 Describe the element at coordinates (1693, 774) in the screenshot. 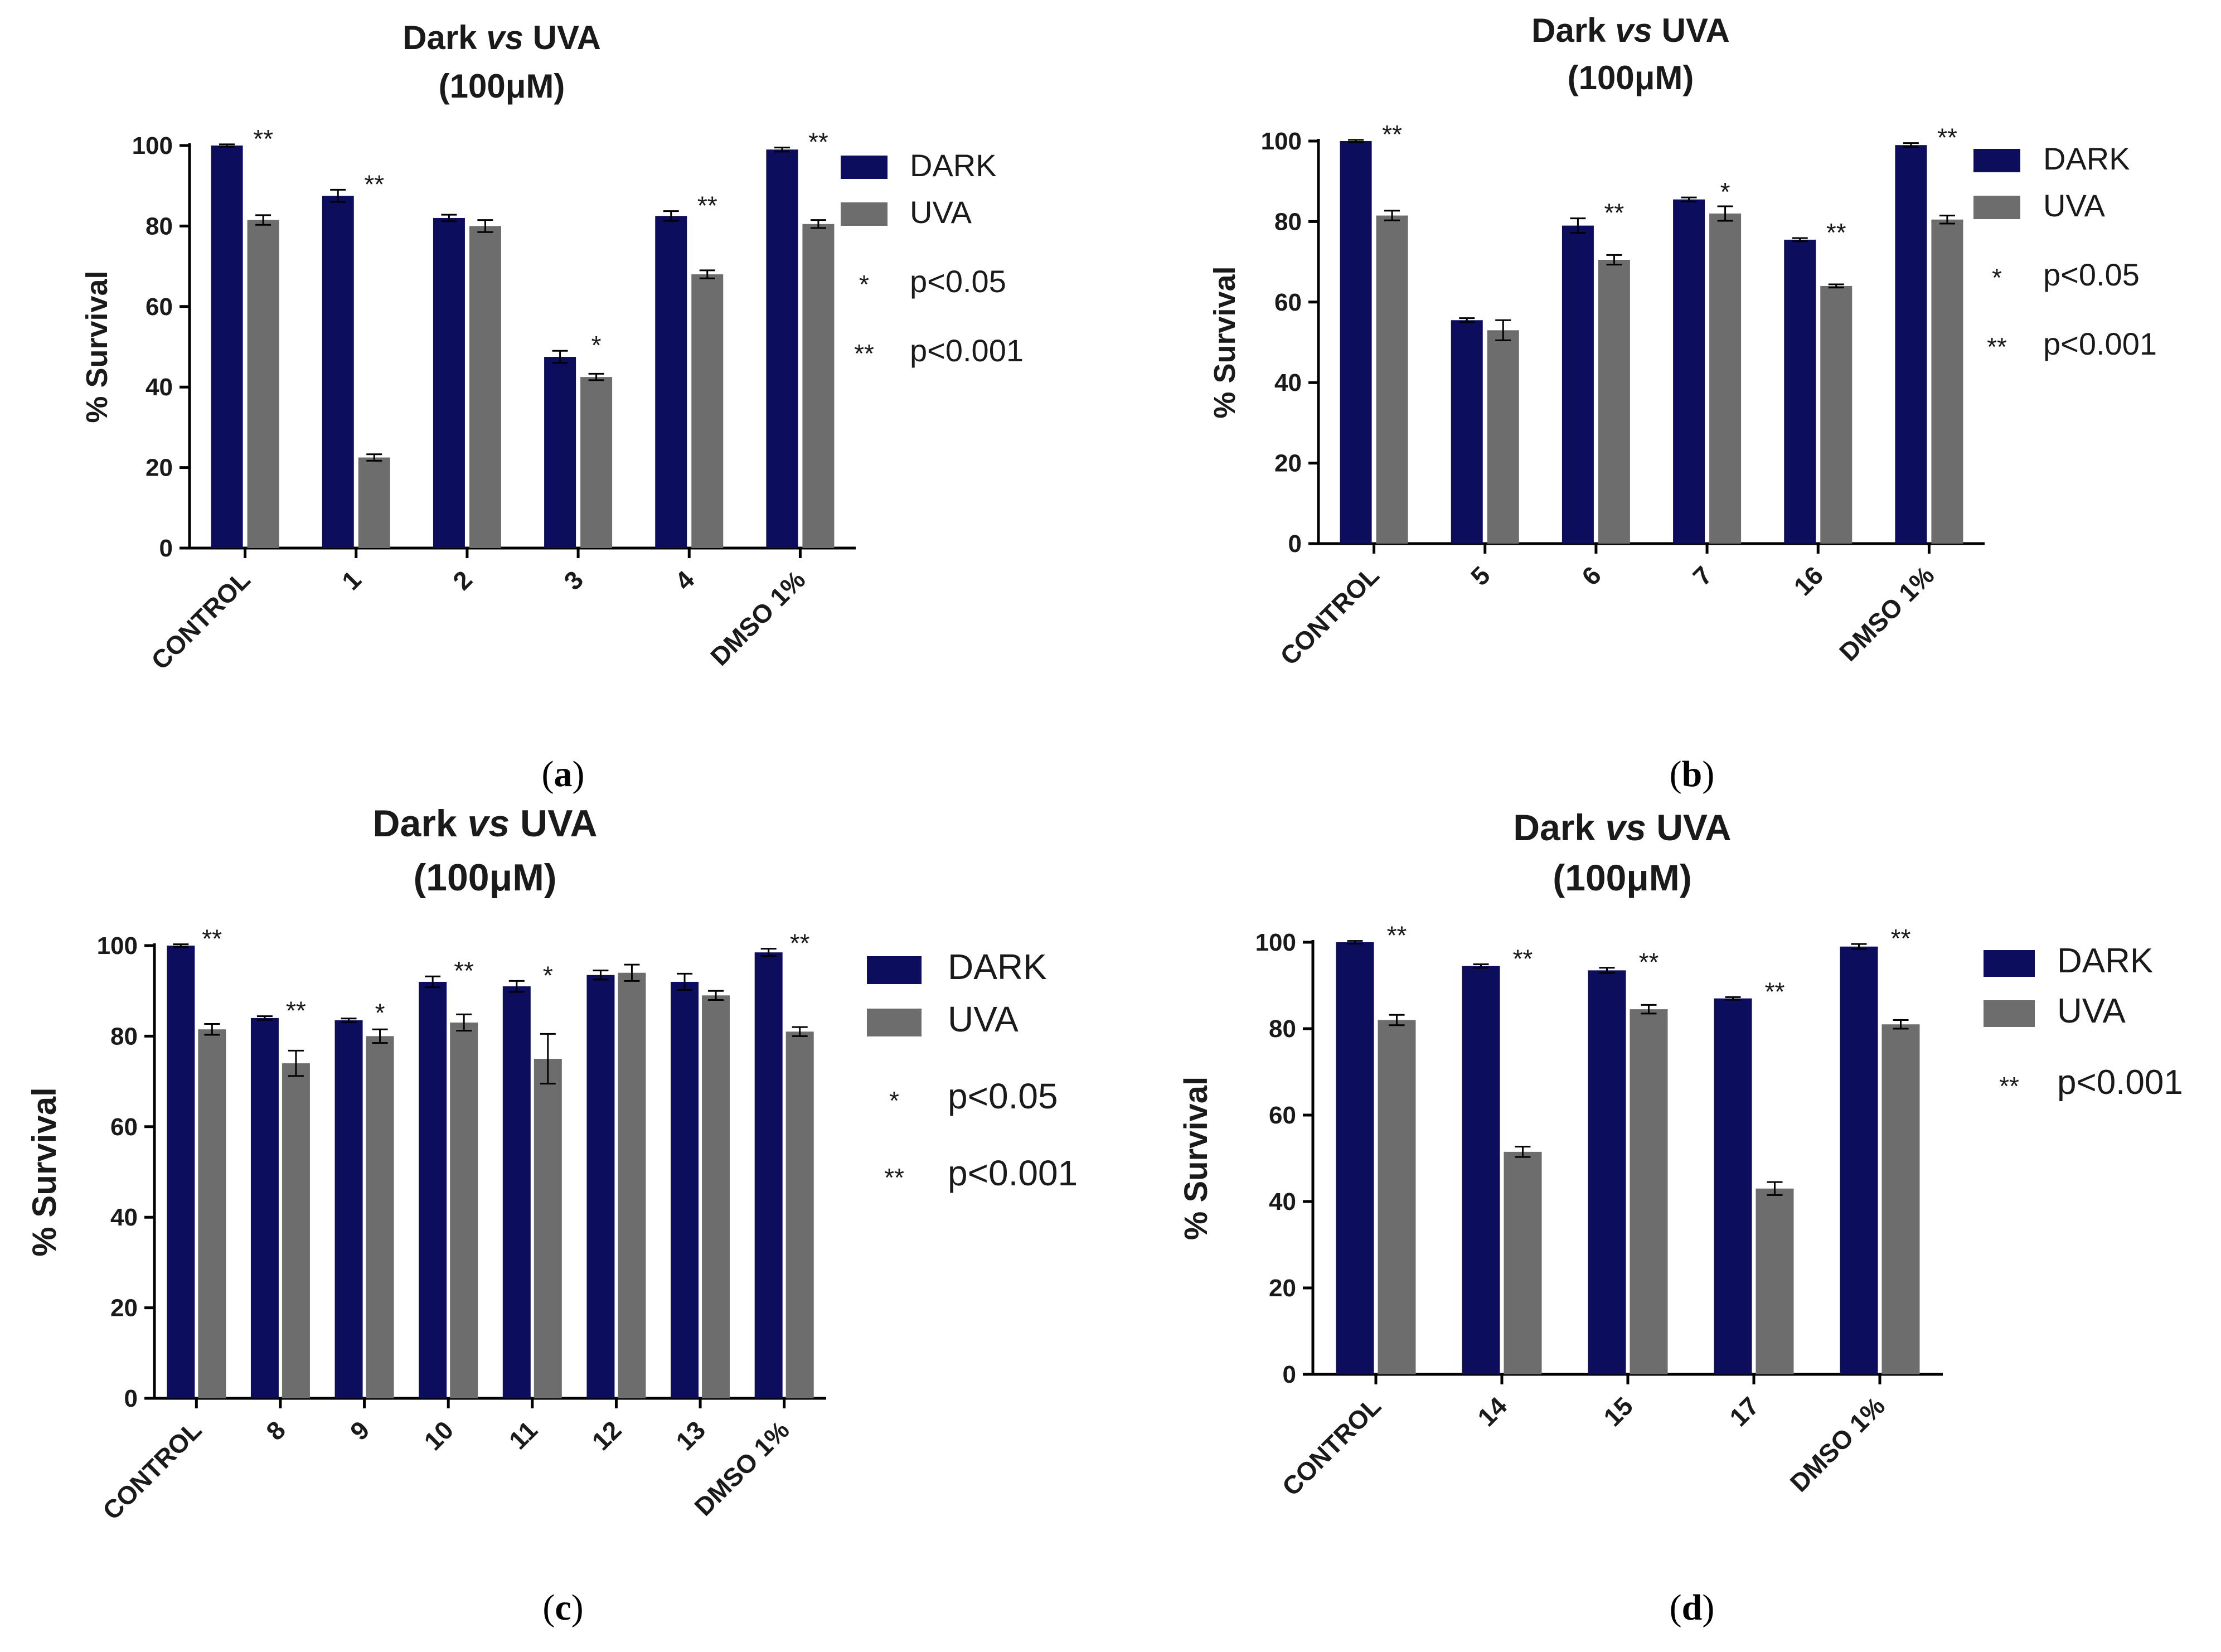

I see `caption-letter: b` at that location.